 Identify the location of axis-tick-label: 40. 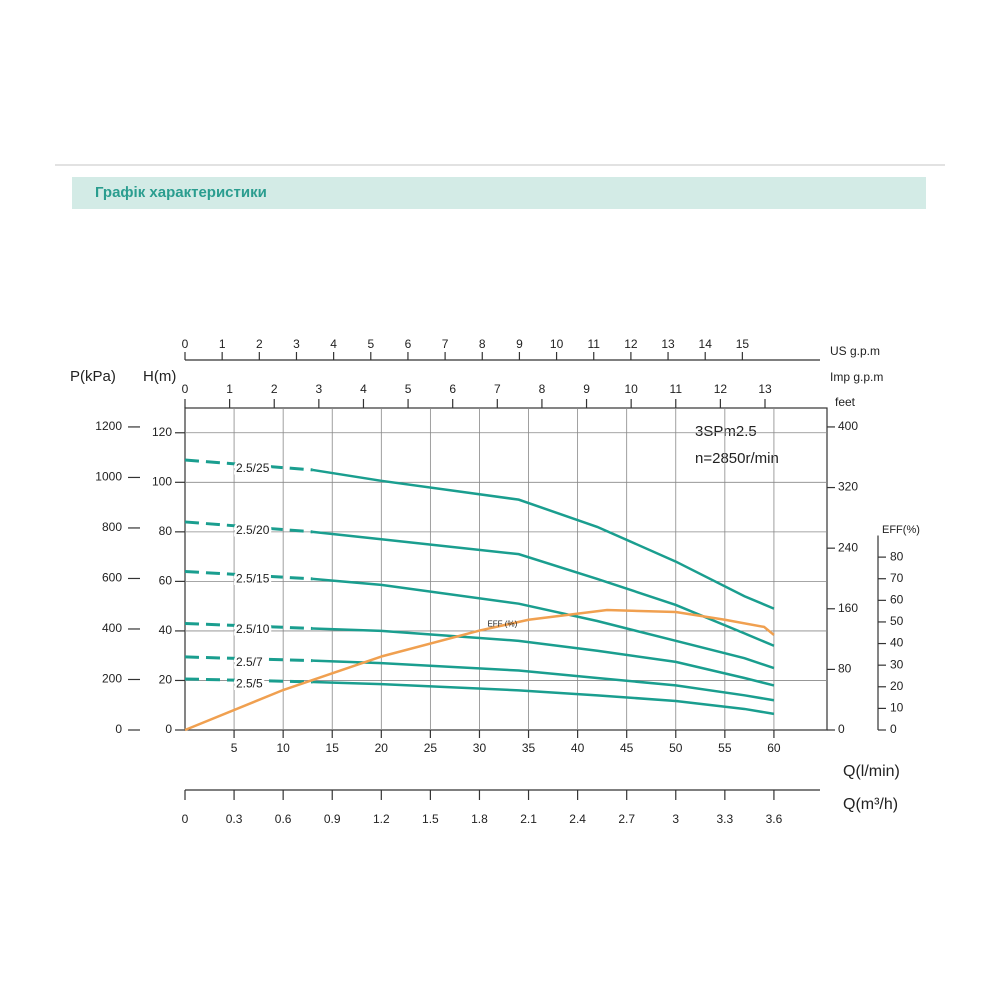
(897, 643).